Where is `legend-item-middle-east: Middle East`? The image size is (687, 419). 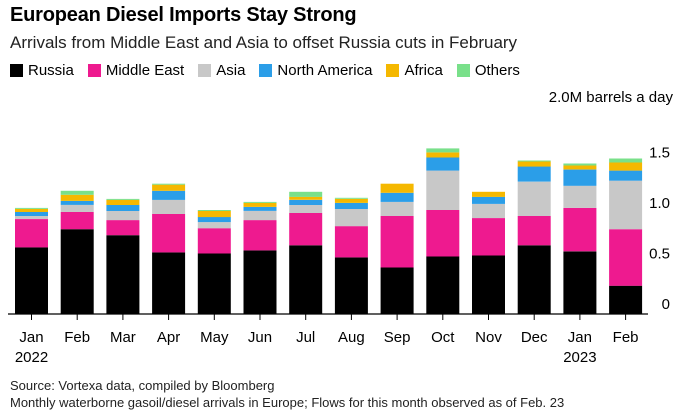
legend-item-middle-east: Middle East is located at coordinates (136, 70).